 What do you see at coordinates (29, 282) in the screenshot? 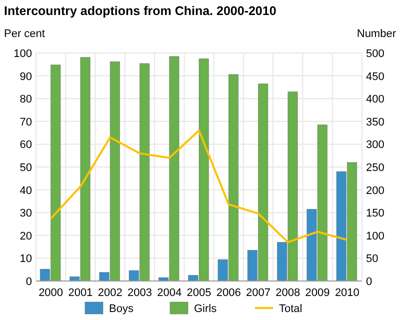
I see `y-tick-label: 0` at bounding box center [29, 282].